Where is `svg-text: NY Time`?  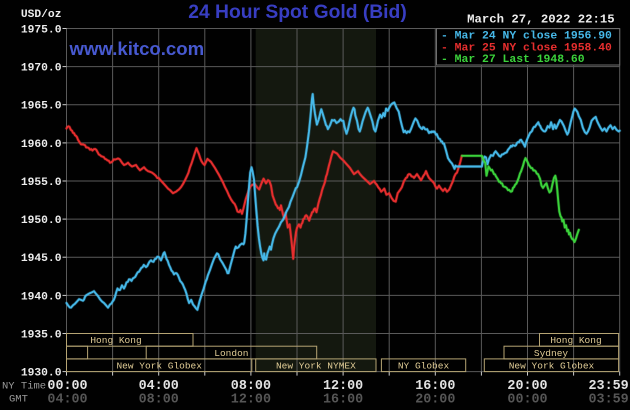 svg-text: NY Time is located at coordinates (24, 386).